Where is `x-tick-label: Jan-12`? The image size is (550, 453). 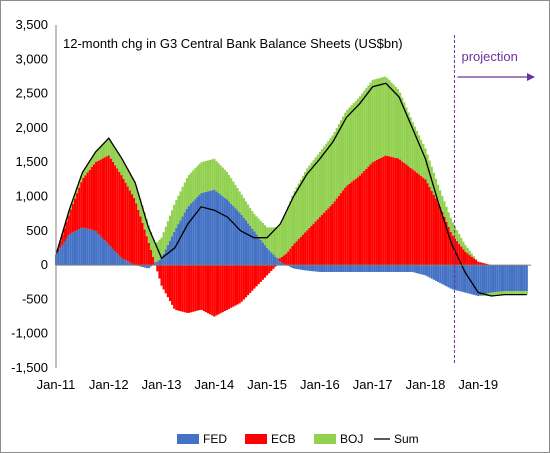 x-tick-label: Jan-12 is located at coordinates (109, 384).